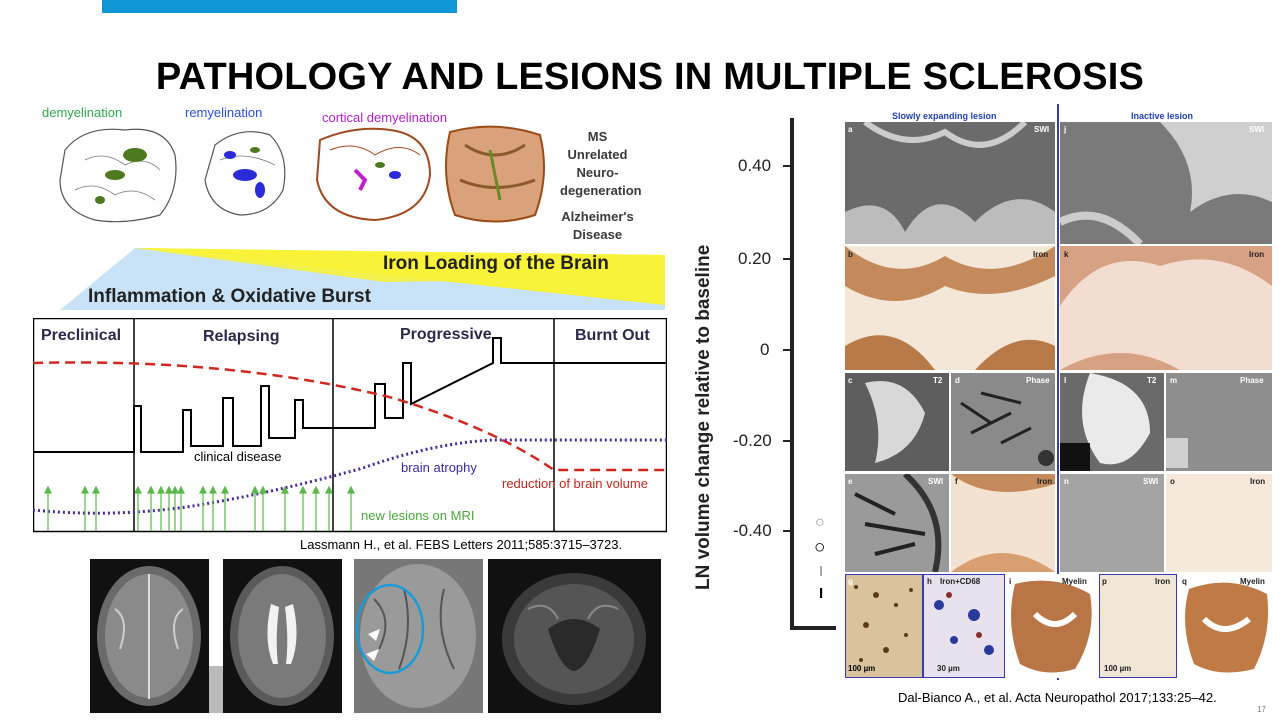 The width and height of the screenshot is (1280, 720). Describe the element at coordinates (373, 174) in the screenshot. I see `brain-section-cortical` at that location.